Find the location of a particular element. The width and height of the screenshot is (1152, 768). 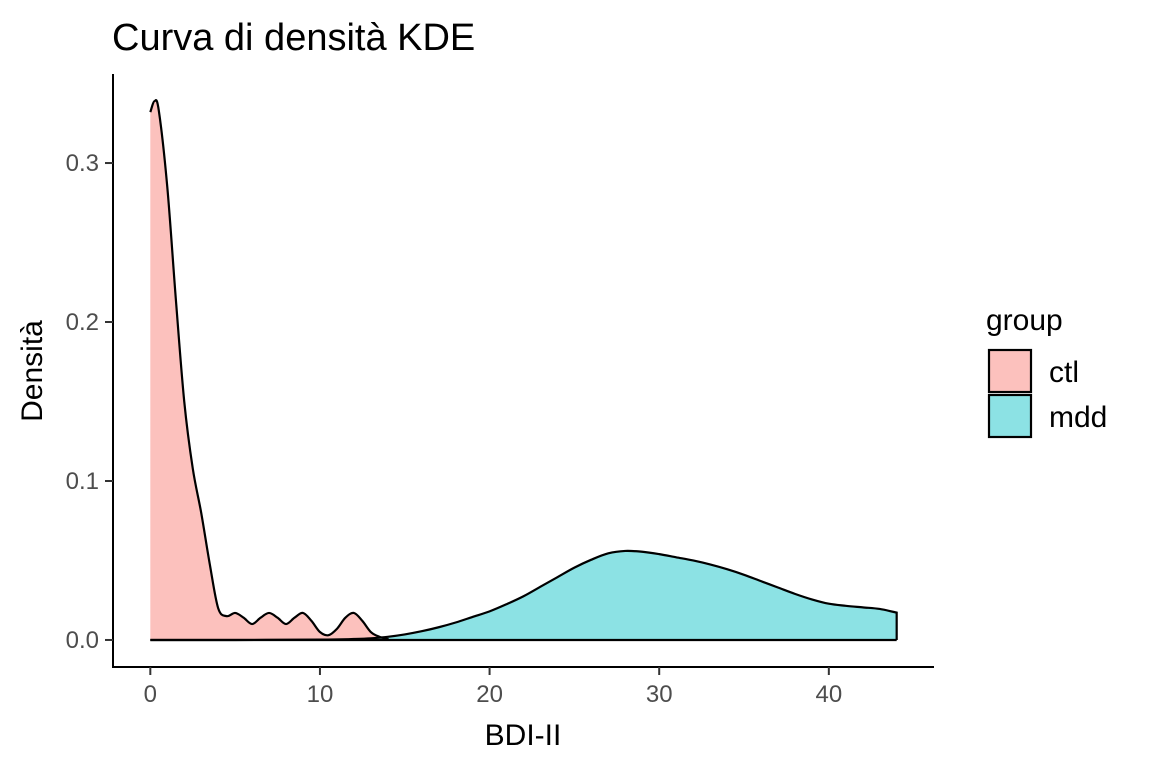

legend-label-mdd: mdd is located at coordinates (1078, 417).